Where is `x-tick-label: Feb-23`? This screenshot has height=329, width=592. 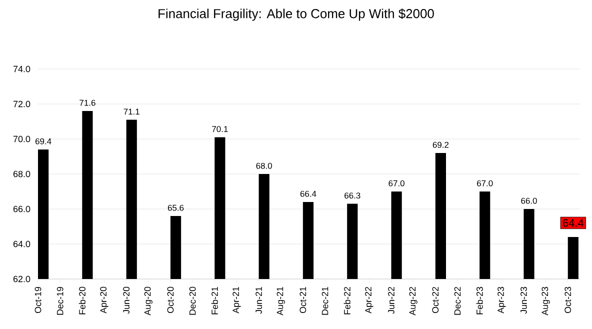
x-tick-label: Feb-23 is located at coordinates (479, 300).